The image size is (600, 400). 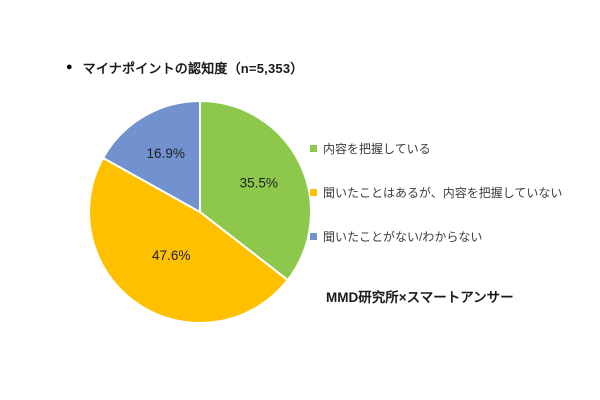 I want to click on legend-label: 内容を把握している, so click(x=377, y=149).